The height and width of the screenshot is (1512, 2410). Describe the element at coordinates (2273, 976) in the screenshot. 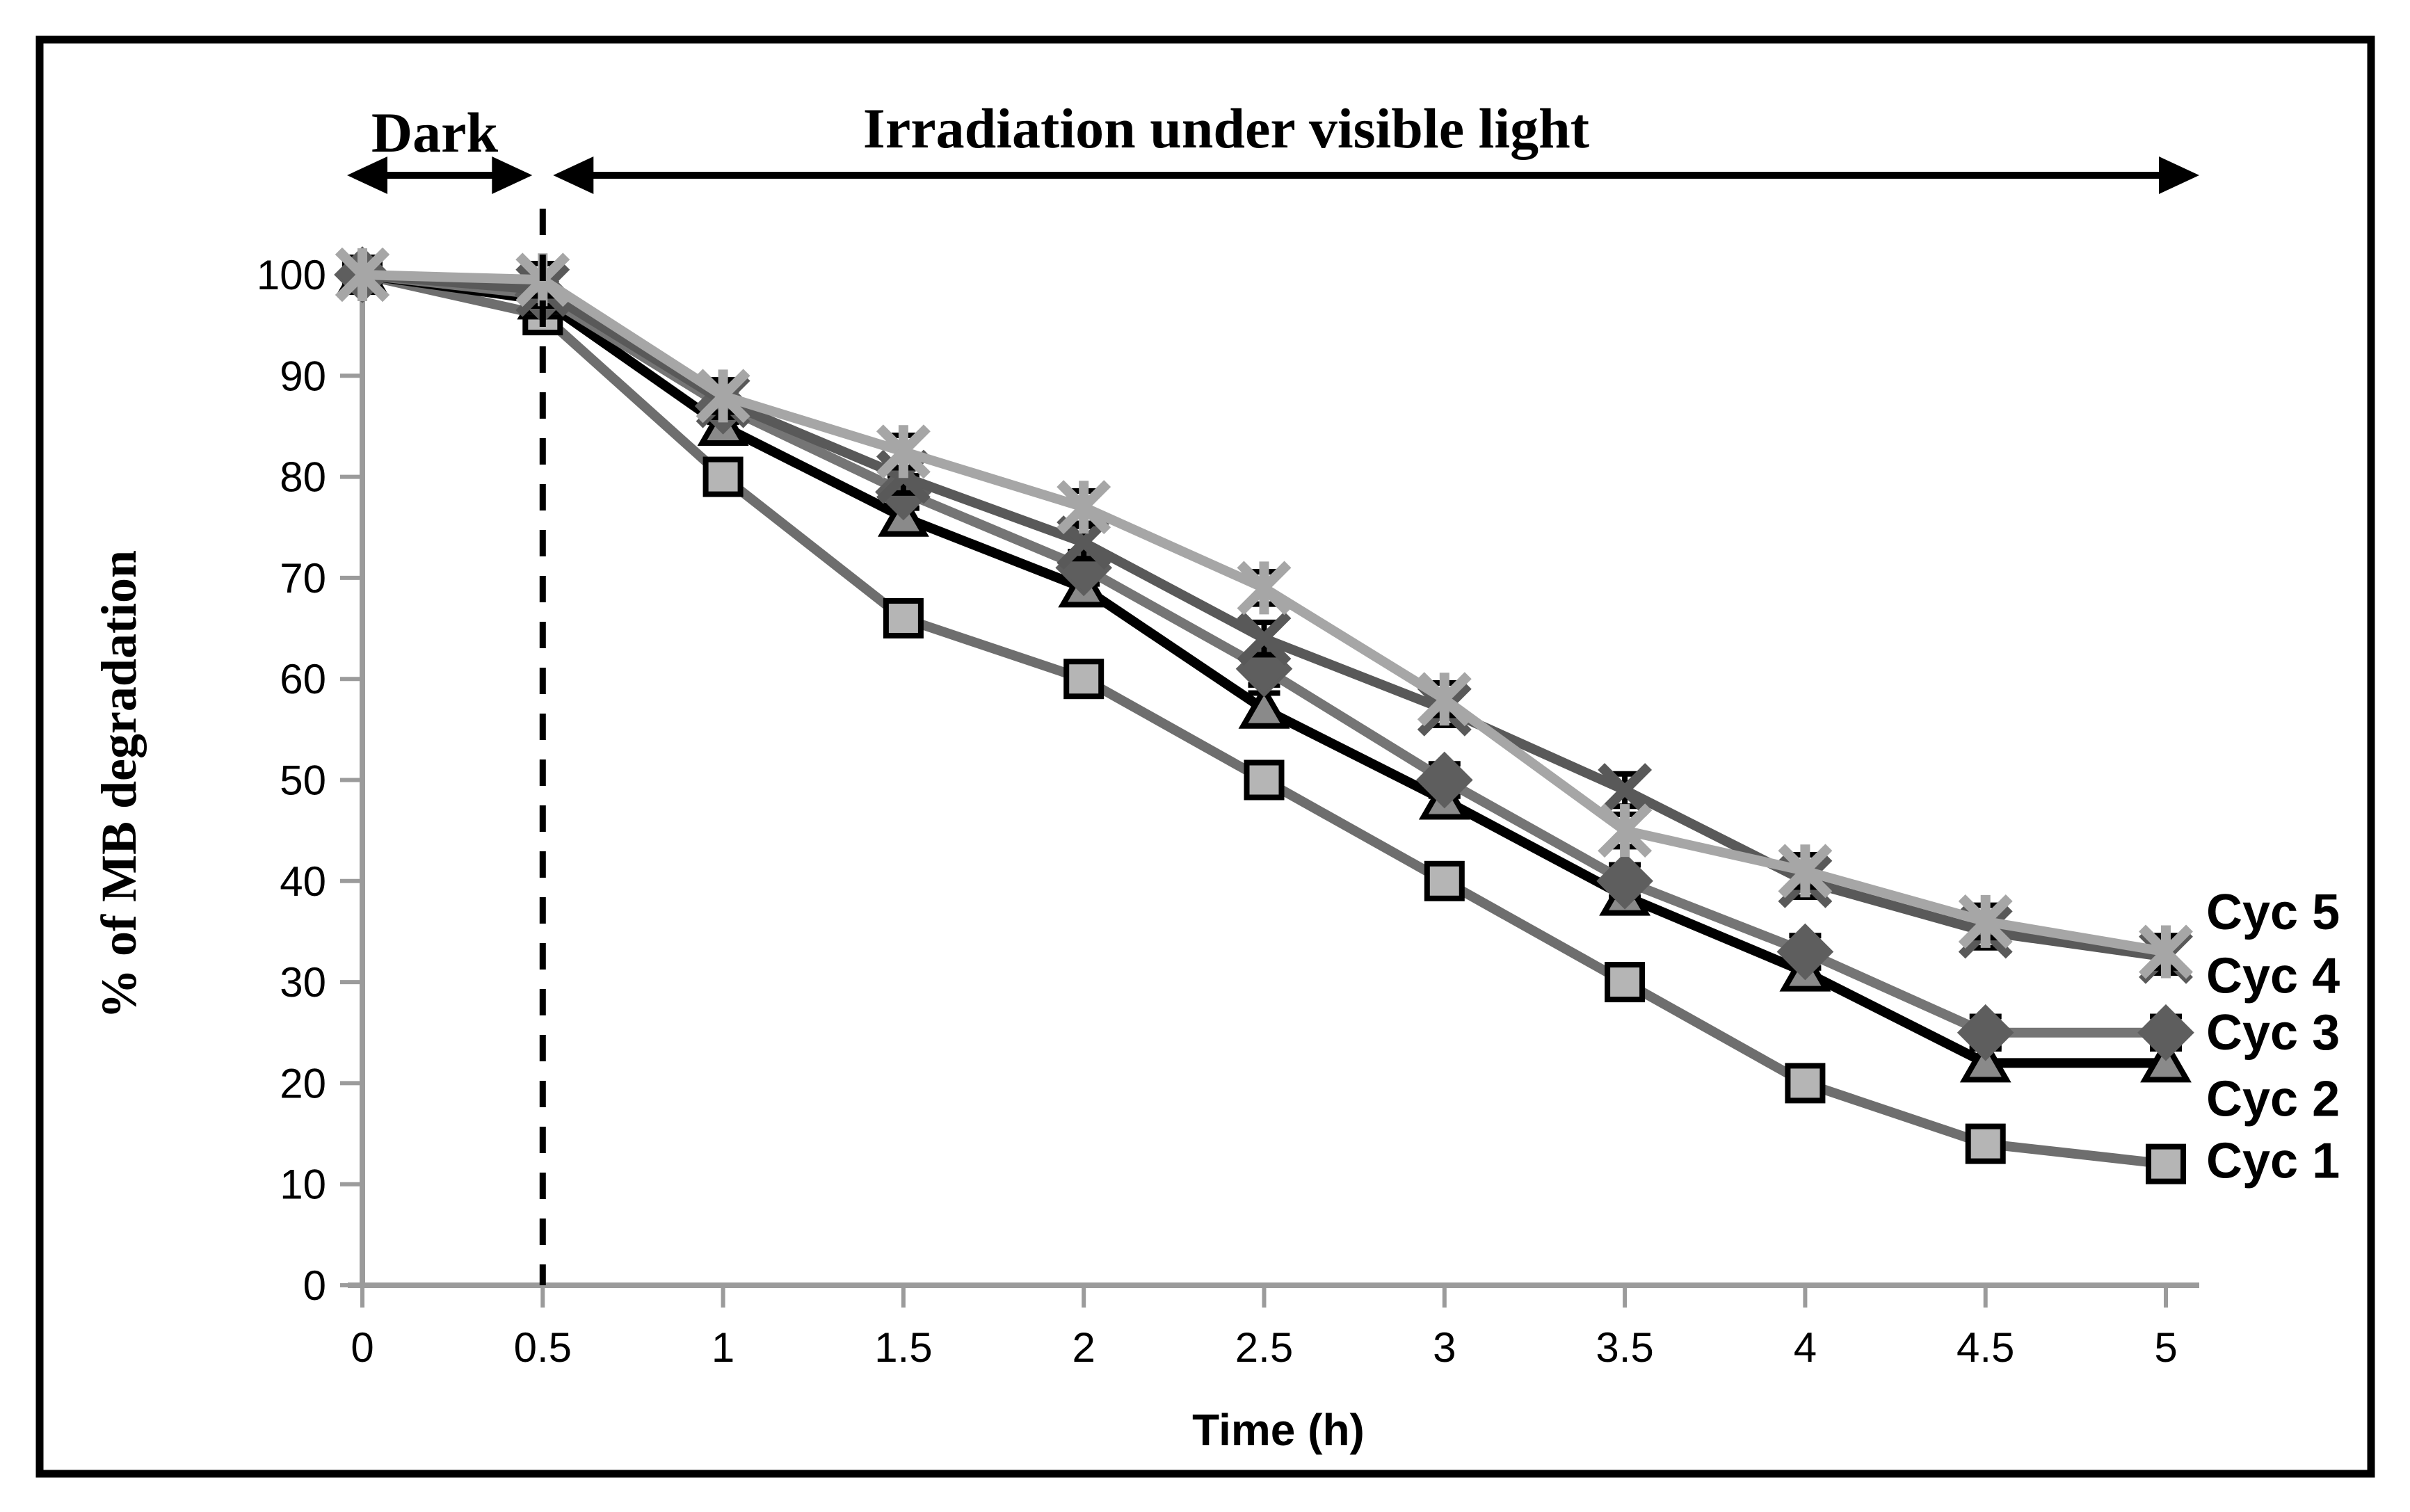

I see `series-label: Cyc 4` at that location.